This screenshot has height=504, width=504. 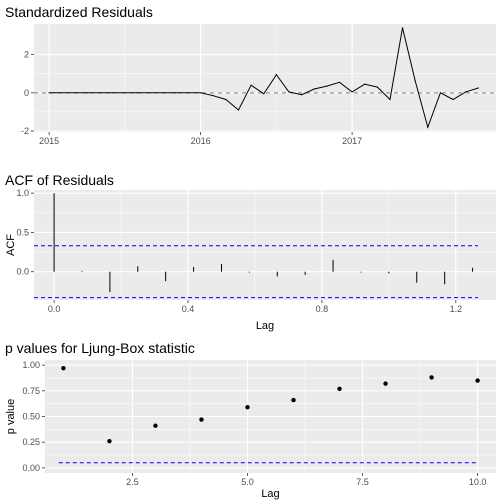 I want to click on y-tick-label: 0, so click(x=26, y=93).